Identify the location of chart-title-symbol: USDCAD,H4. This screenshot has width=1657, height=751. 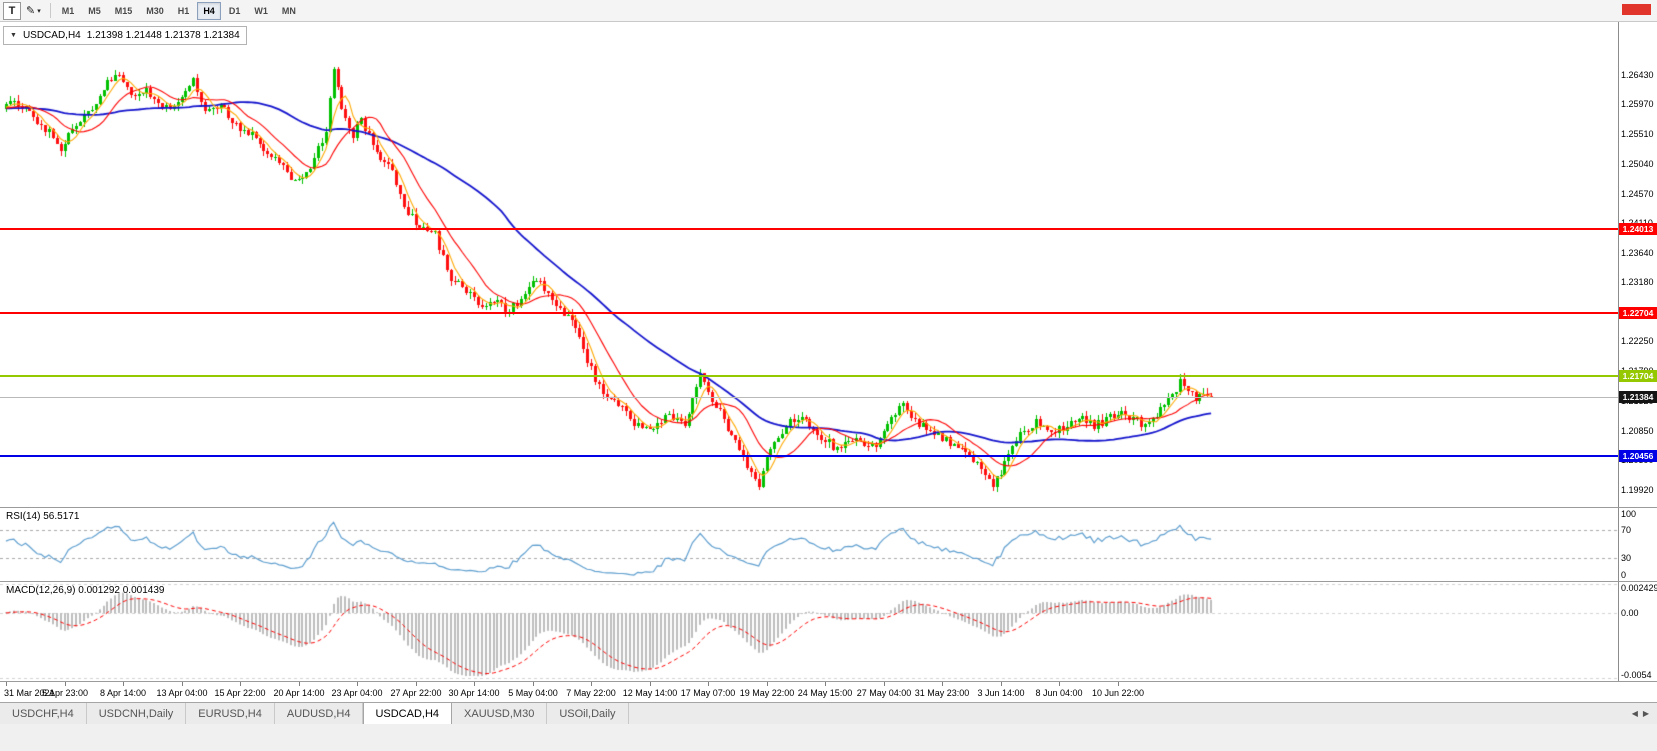
(51, 35).